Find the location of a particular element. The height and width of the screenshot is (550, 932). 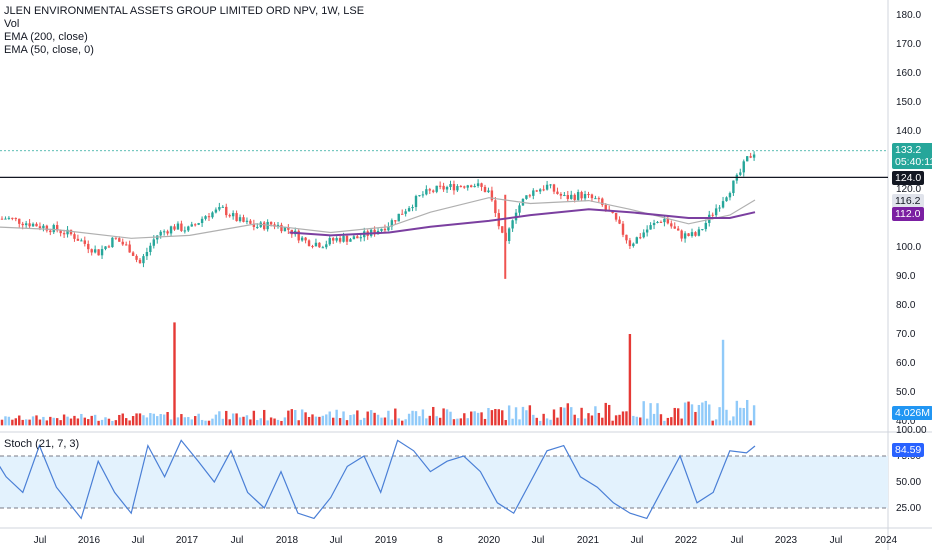

ema-lines is located at coordinates (378, 218).